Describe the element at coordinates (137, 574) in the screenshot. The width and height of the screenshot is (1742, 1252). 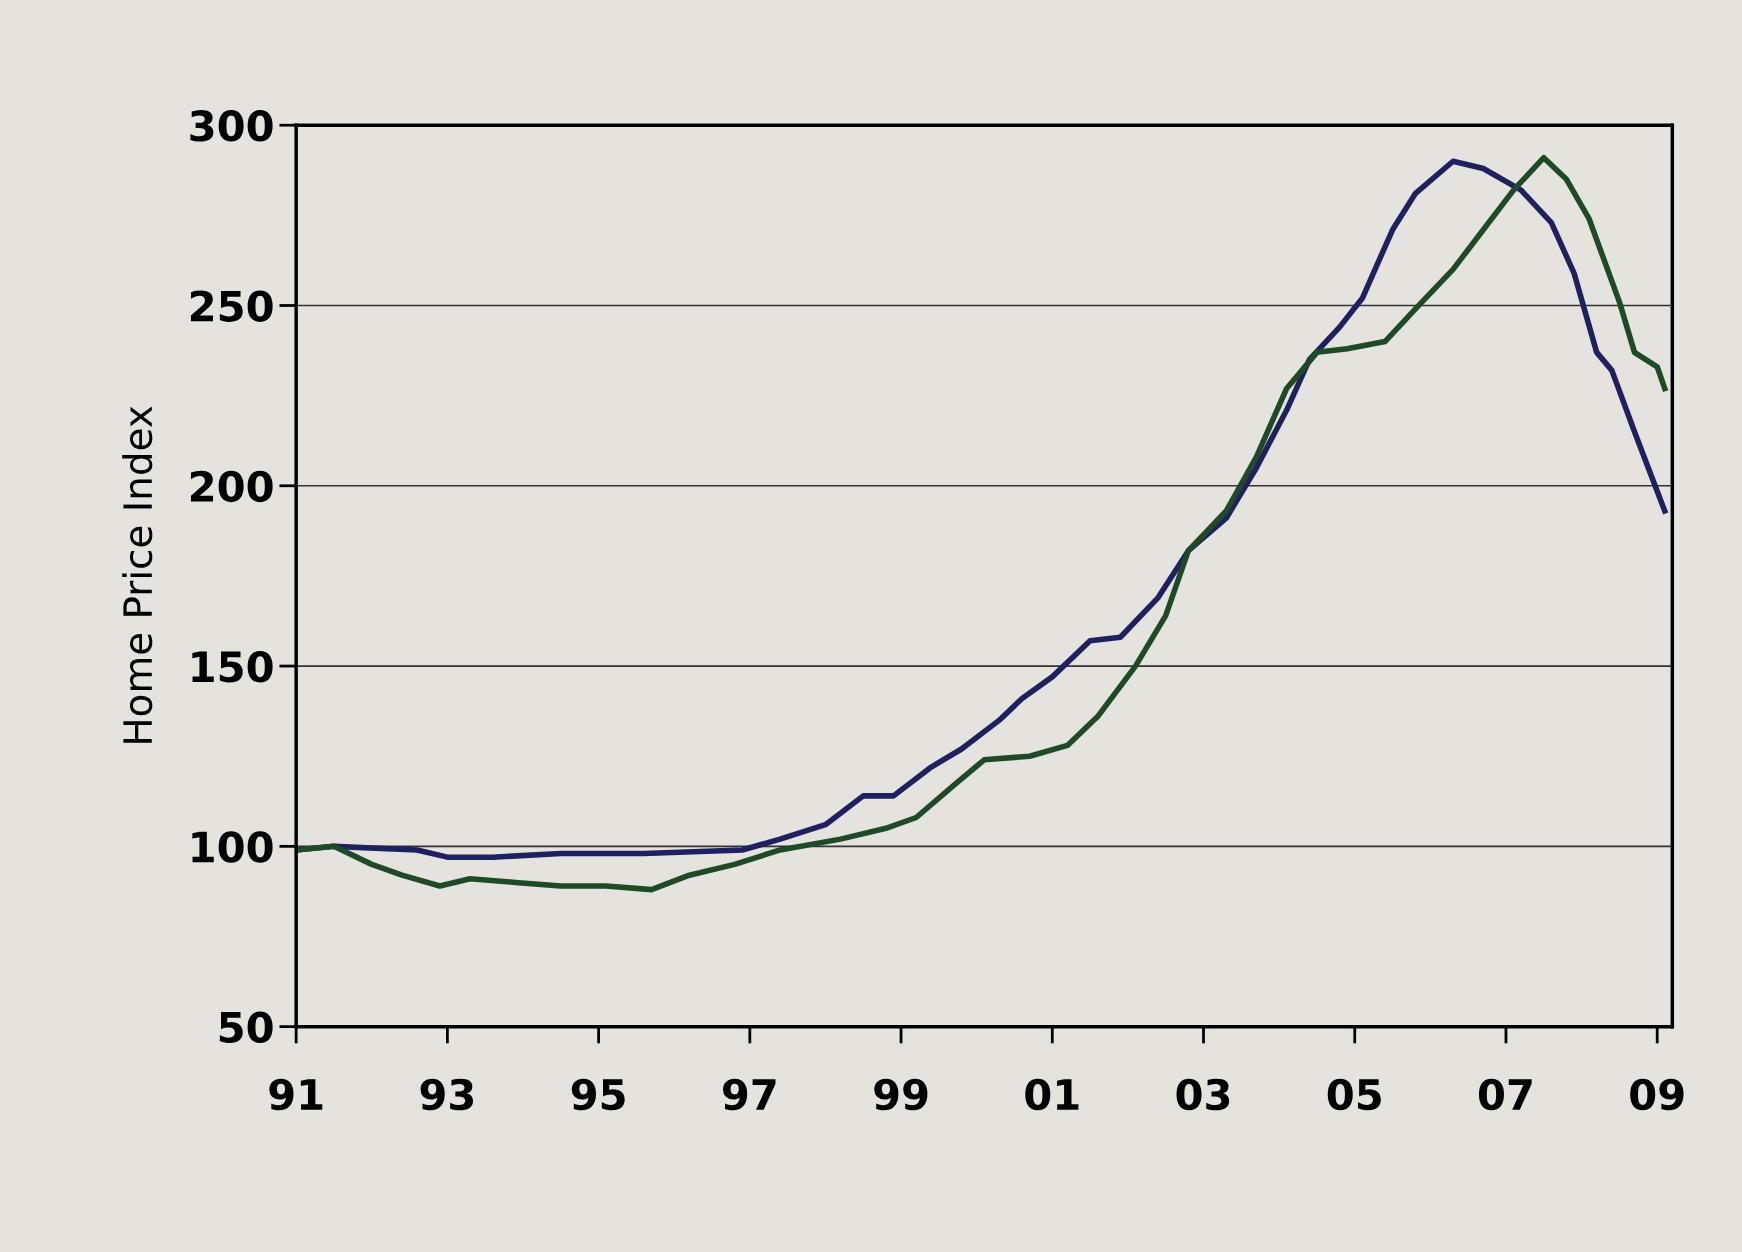
I see `y-axis-title: Home Price Index` at that location.